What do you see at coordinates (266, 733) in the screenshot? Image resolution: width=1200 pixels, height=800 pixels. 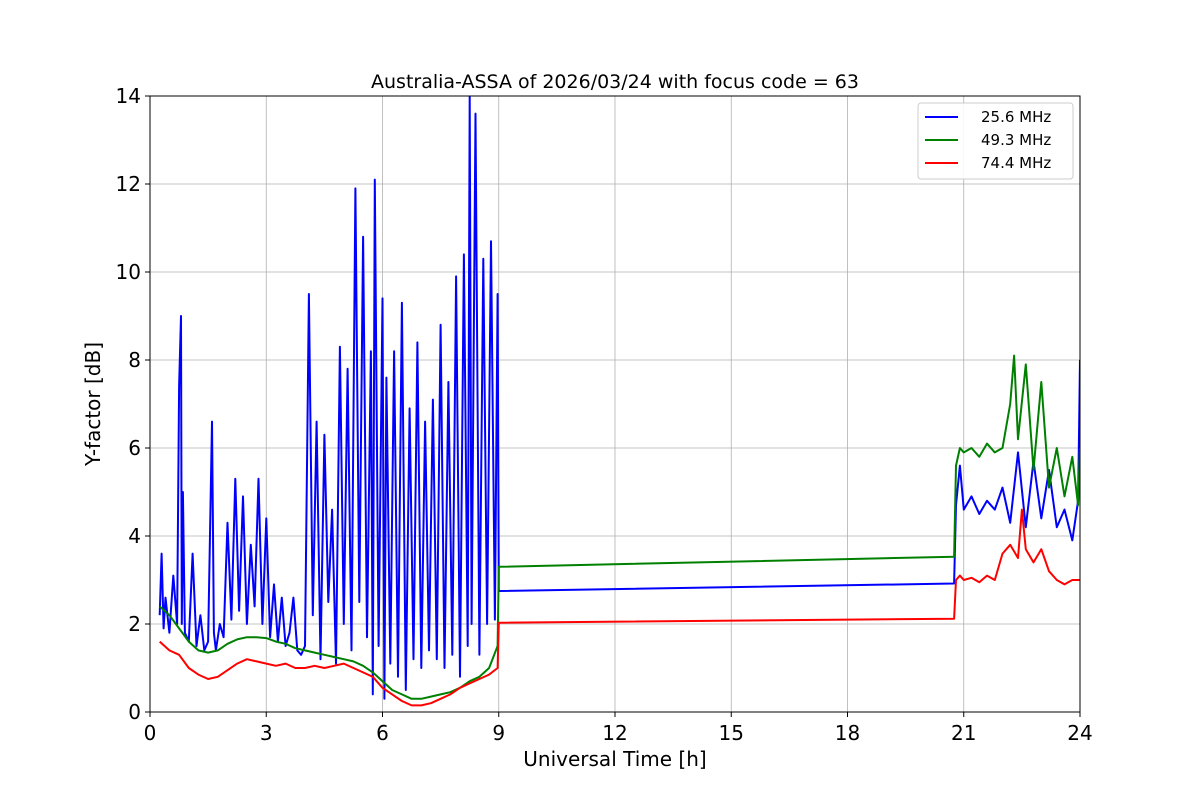 I see `x-tick-label: 3` at bounding box center [266, 733].